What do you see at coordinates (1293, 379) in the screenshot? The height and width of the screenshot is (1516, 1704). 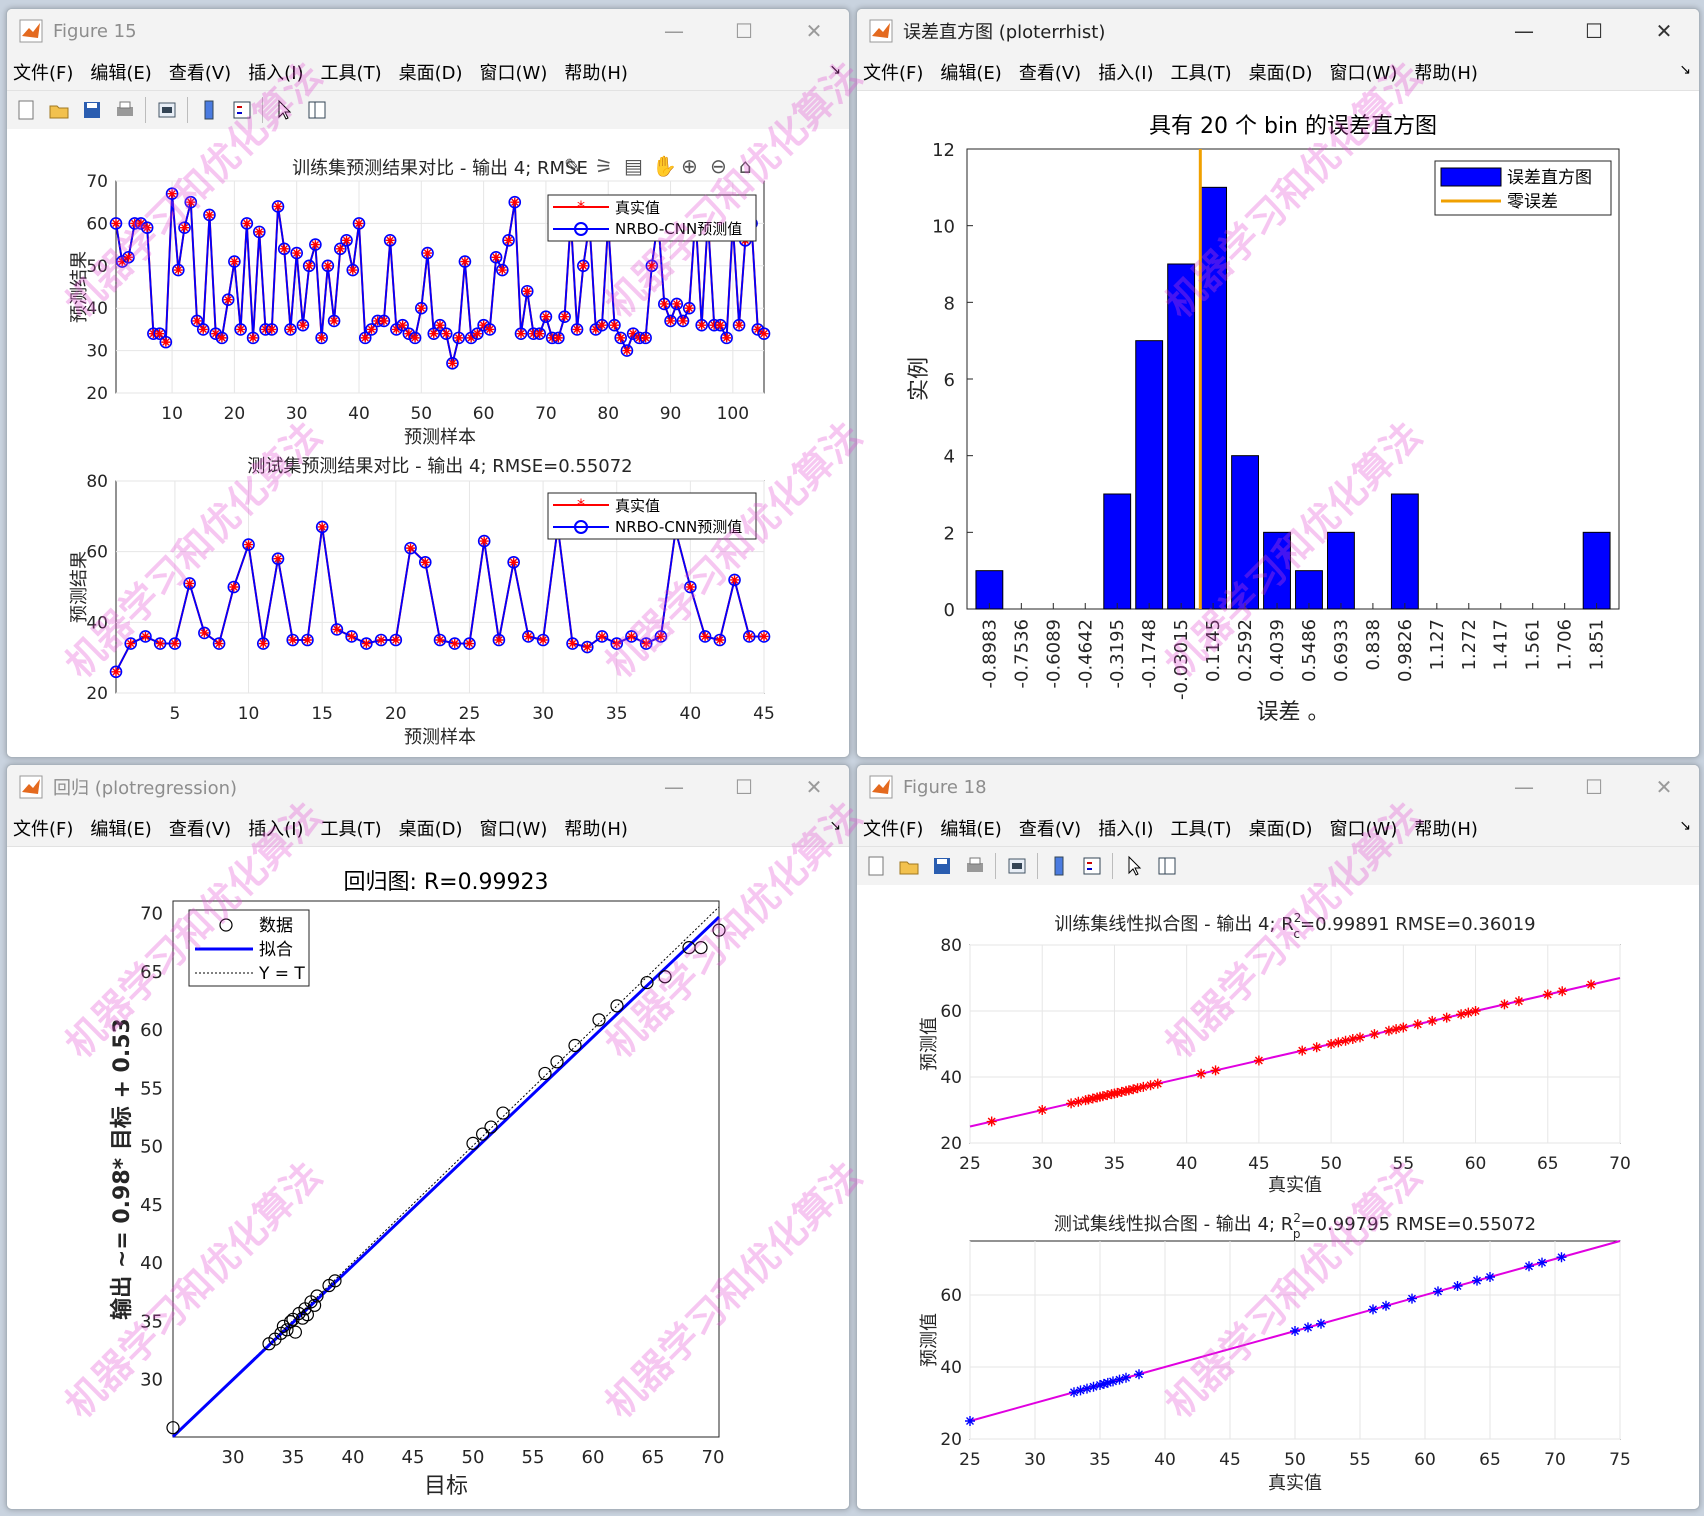 I see `hist-axes` at bounding box center [1293, 379].